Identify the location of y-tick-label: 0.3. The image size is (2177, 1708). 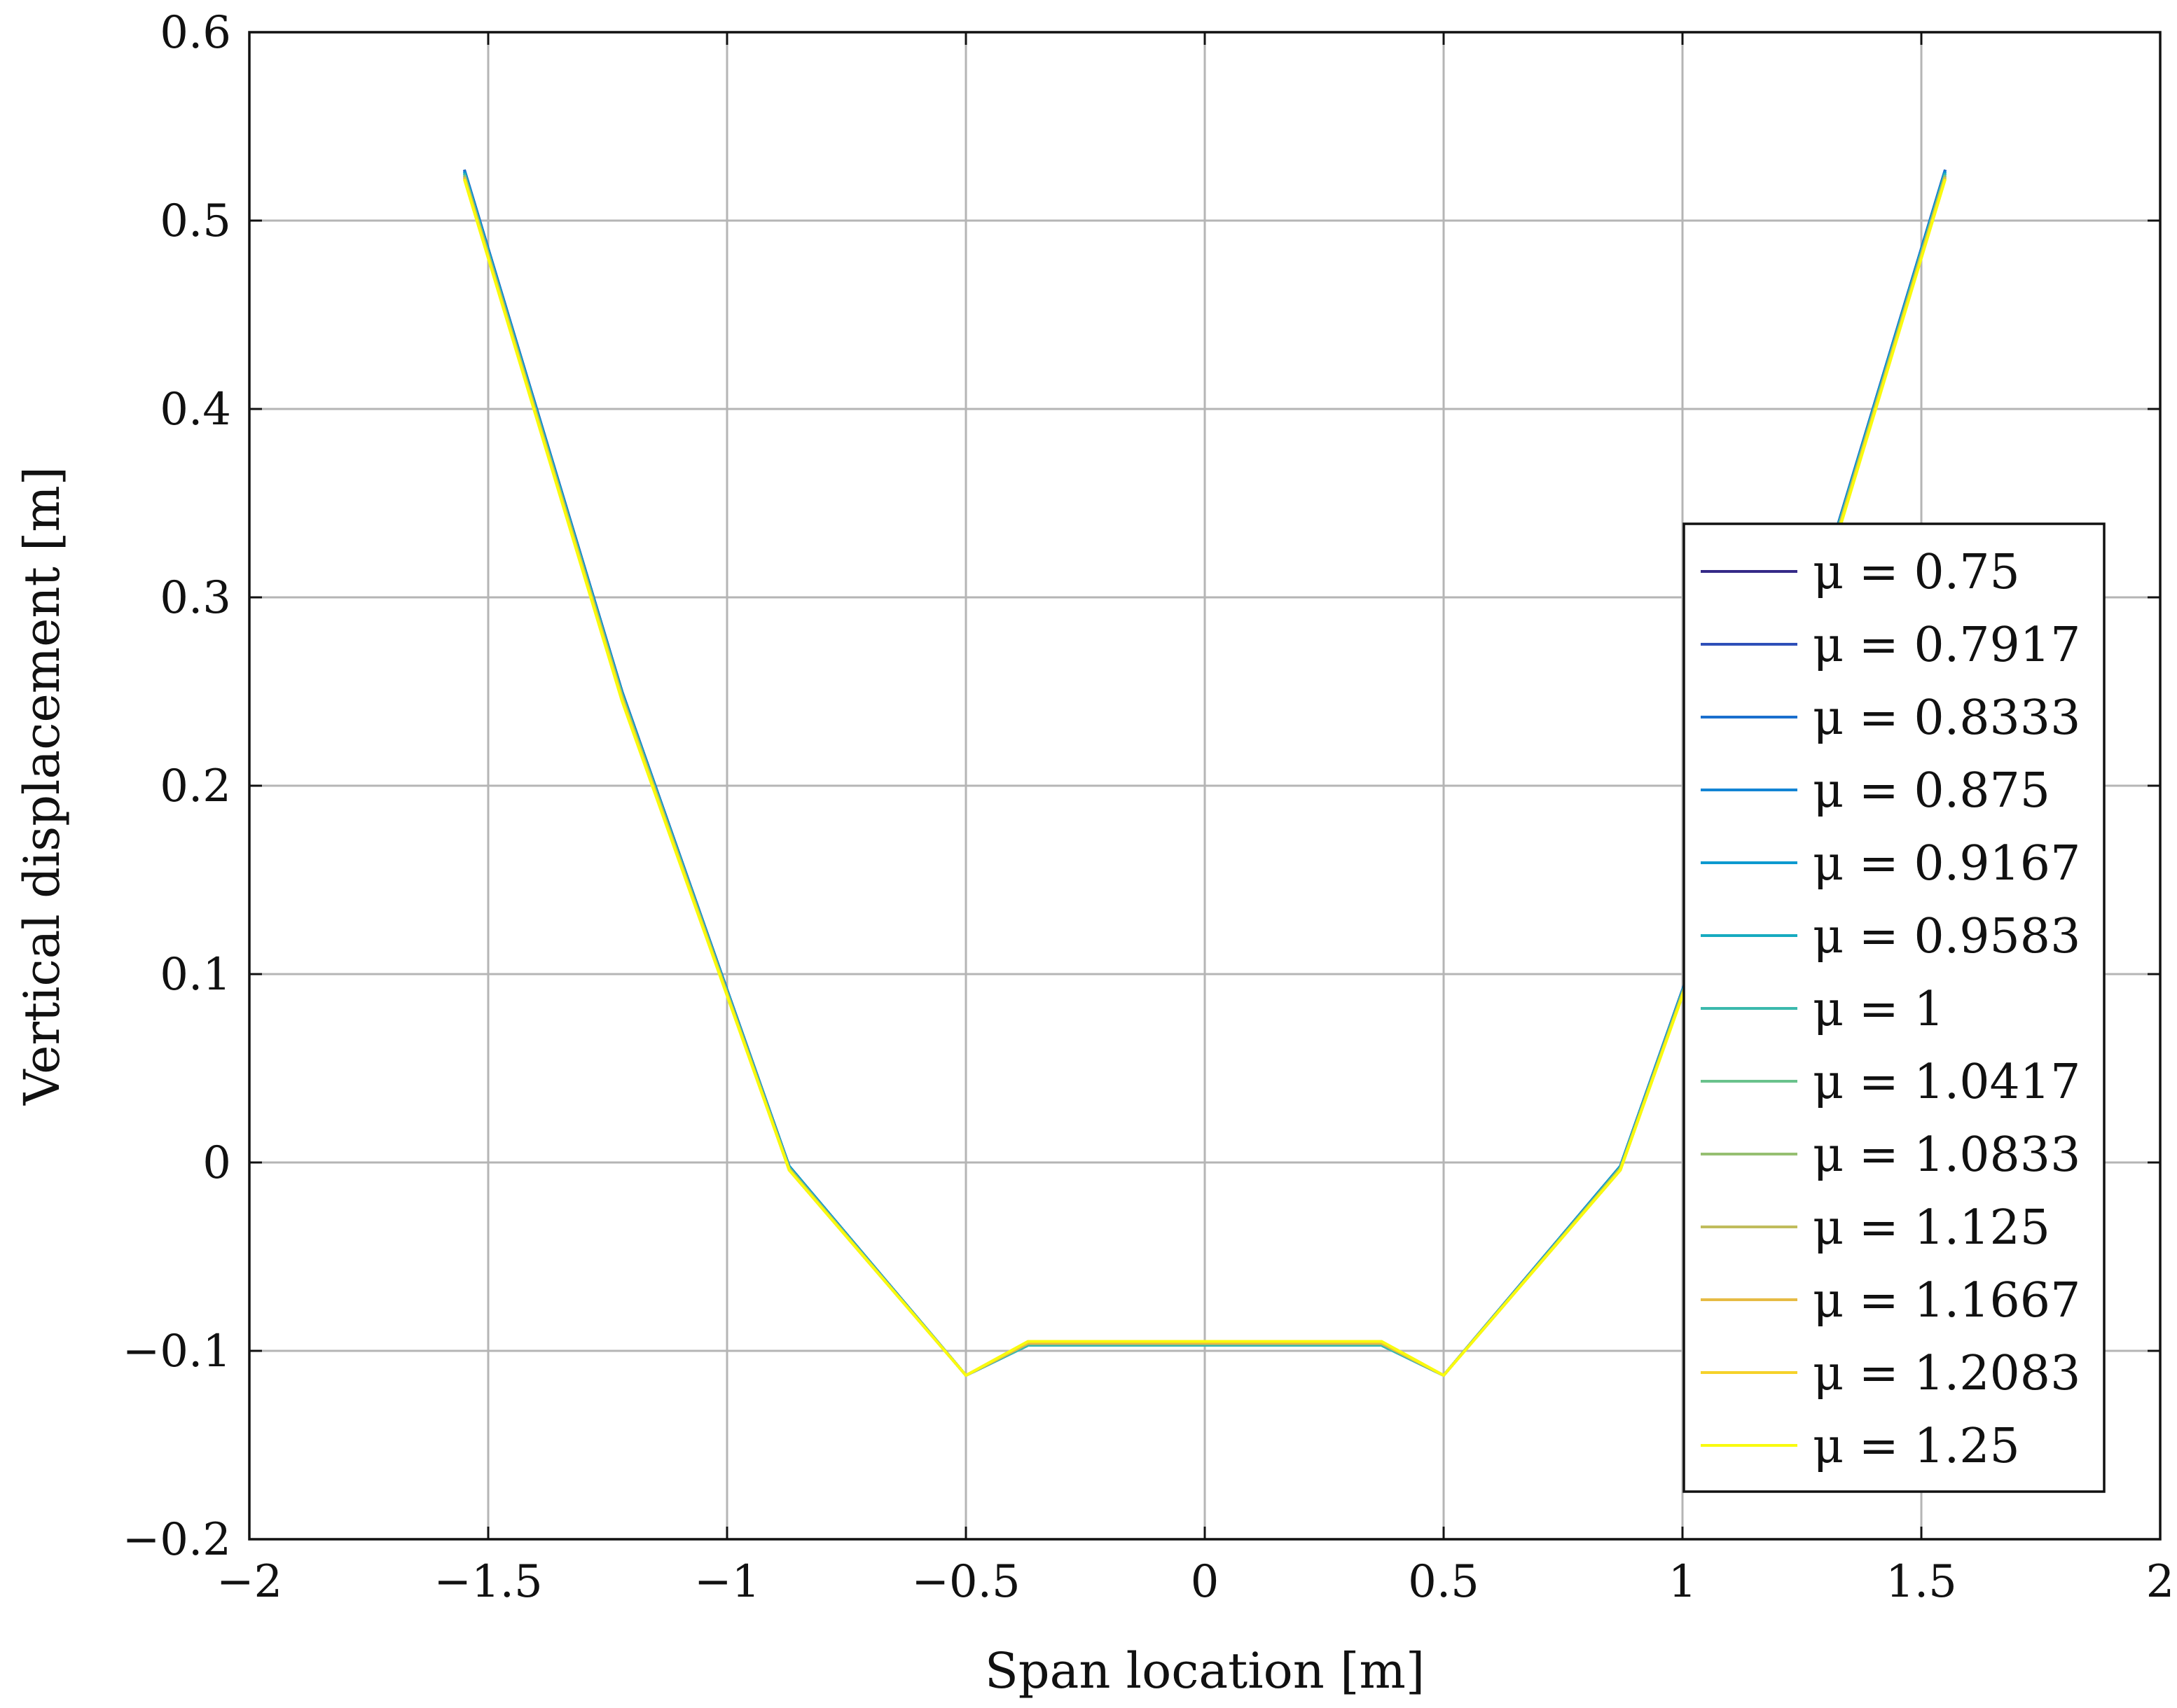
(195, 598).